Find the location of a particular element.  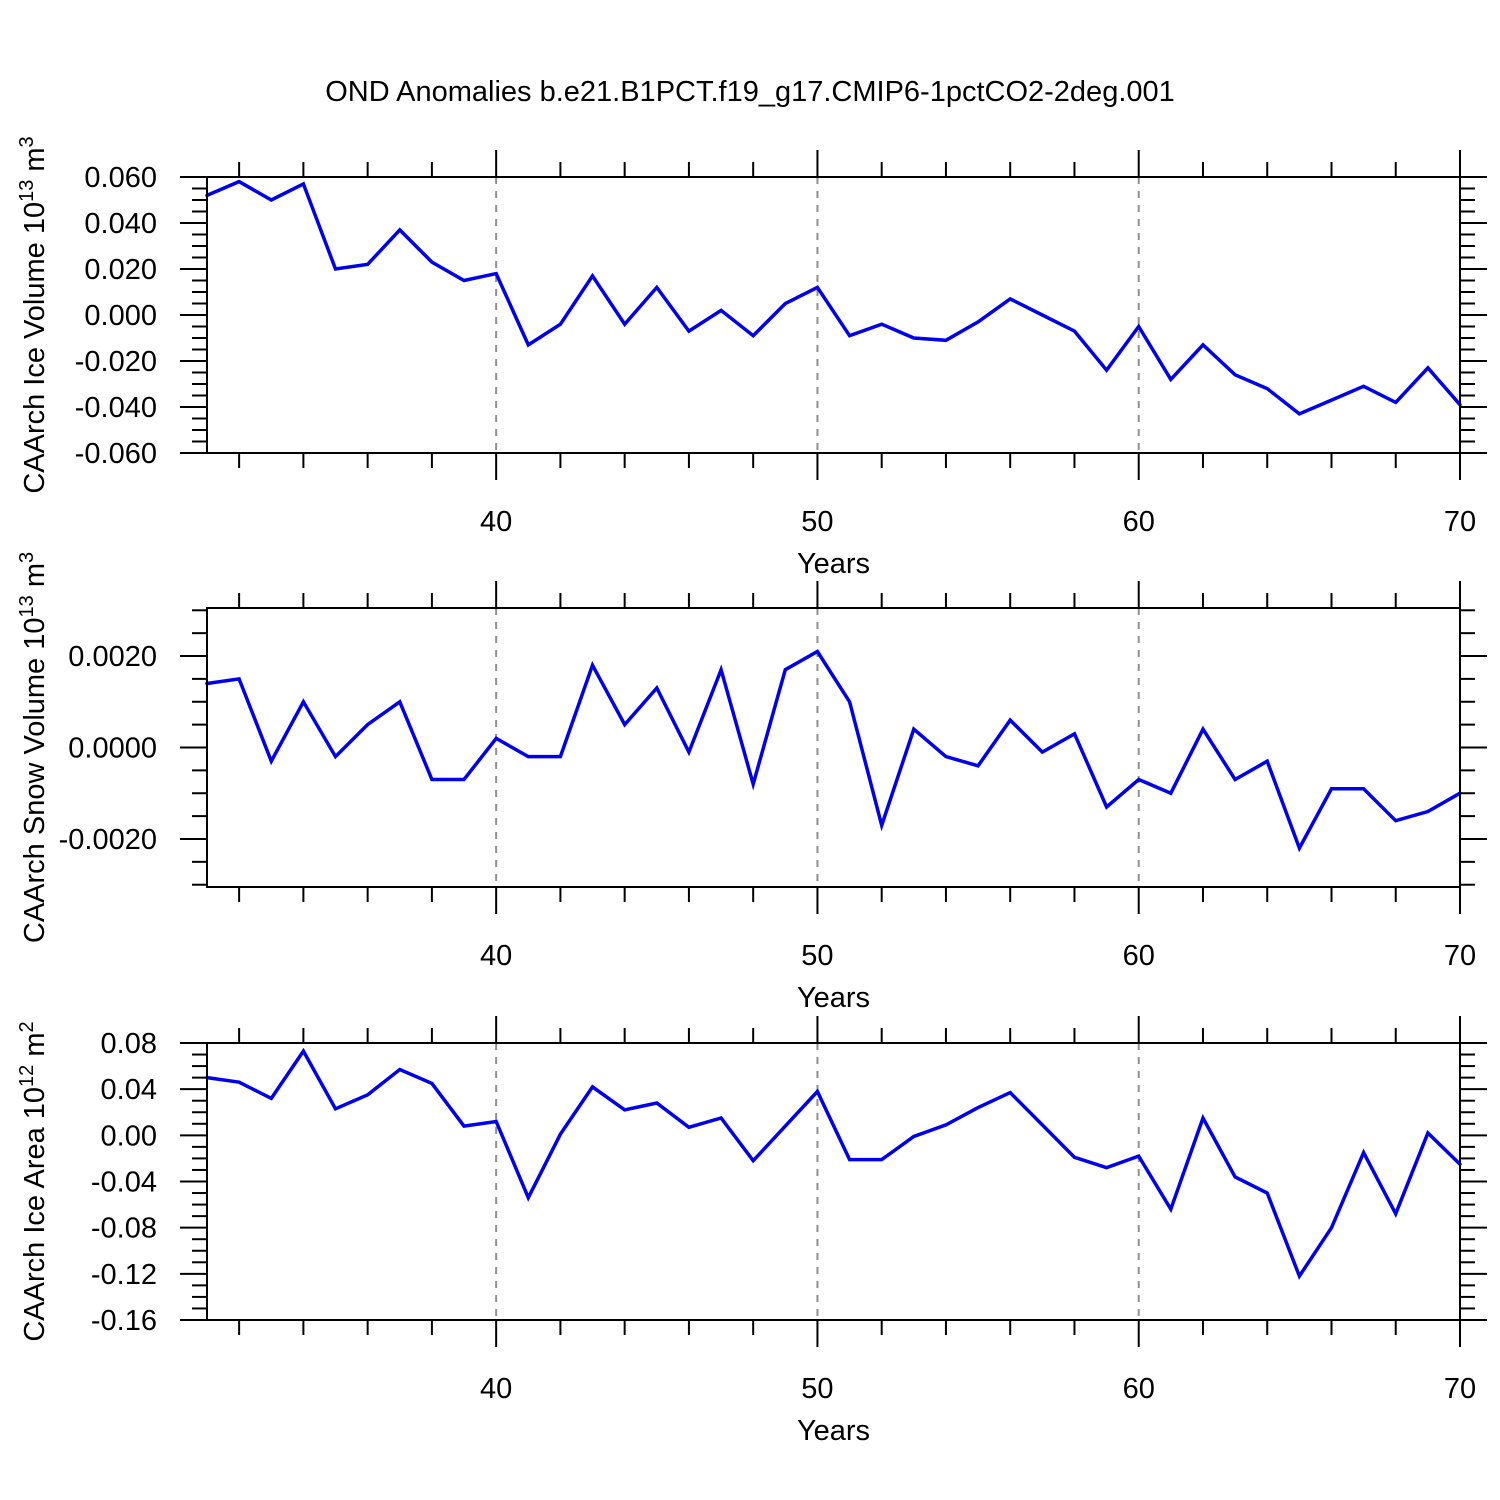

y-tick-label: -0.0020 is located at coordinates (108, 840).